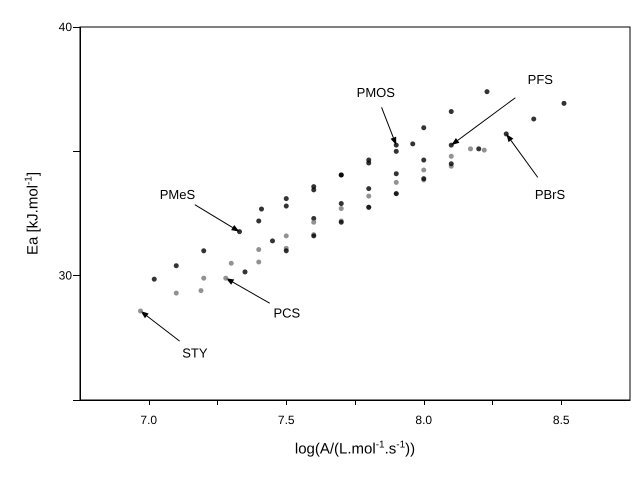 This screenshot has width=640, height=478. What do you see at coordinates (178, 194) in the screenshot?
I see `annotation: PMeS` at bounding box center [178, 194].